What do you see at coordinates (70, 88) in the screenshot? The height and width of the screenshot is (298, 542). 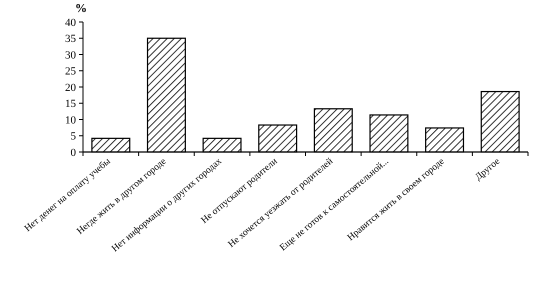 I see `y-tick-label: 20` at bounding box center [70, 88].